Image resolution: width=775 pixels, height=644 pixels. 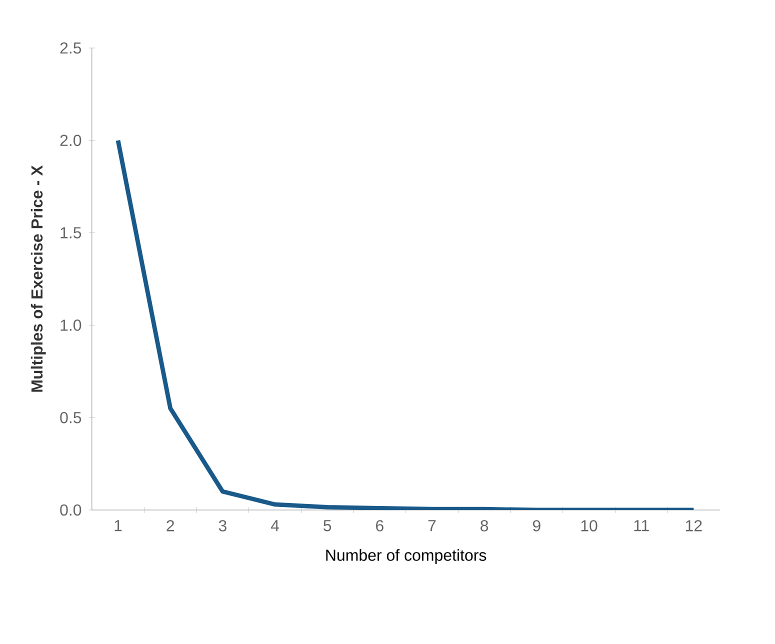 I want to click on x-tick-label: 7, so click(x=432, y=526).